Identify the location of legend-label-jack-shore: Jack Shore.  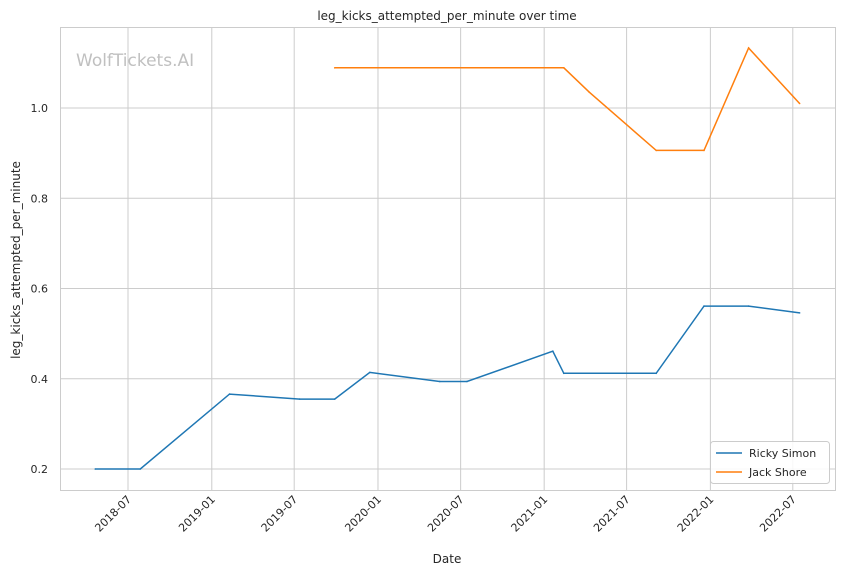
(777, 472).